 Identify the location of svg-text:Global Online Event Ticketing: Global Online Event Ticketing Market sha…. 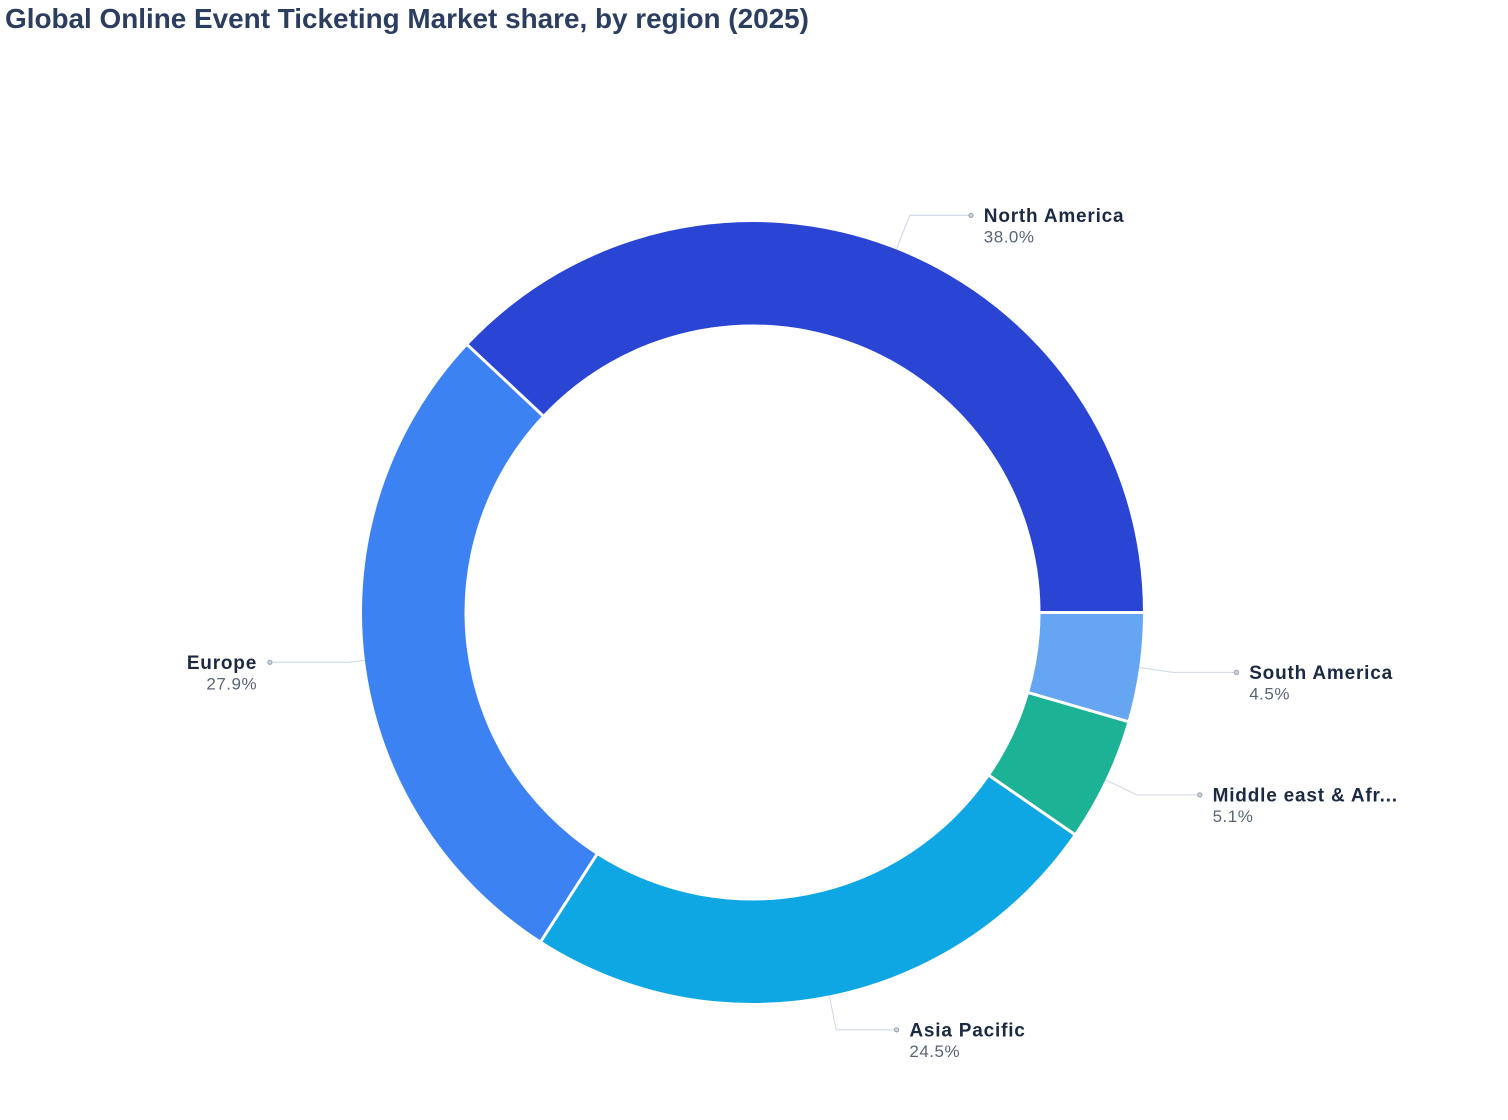
(407, 18).